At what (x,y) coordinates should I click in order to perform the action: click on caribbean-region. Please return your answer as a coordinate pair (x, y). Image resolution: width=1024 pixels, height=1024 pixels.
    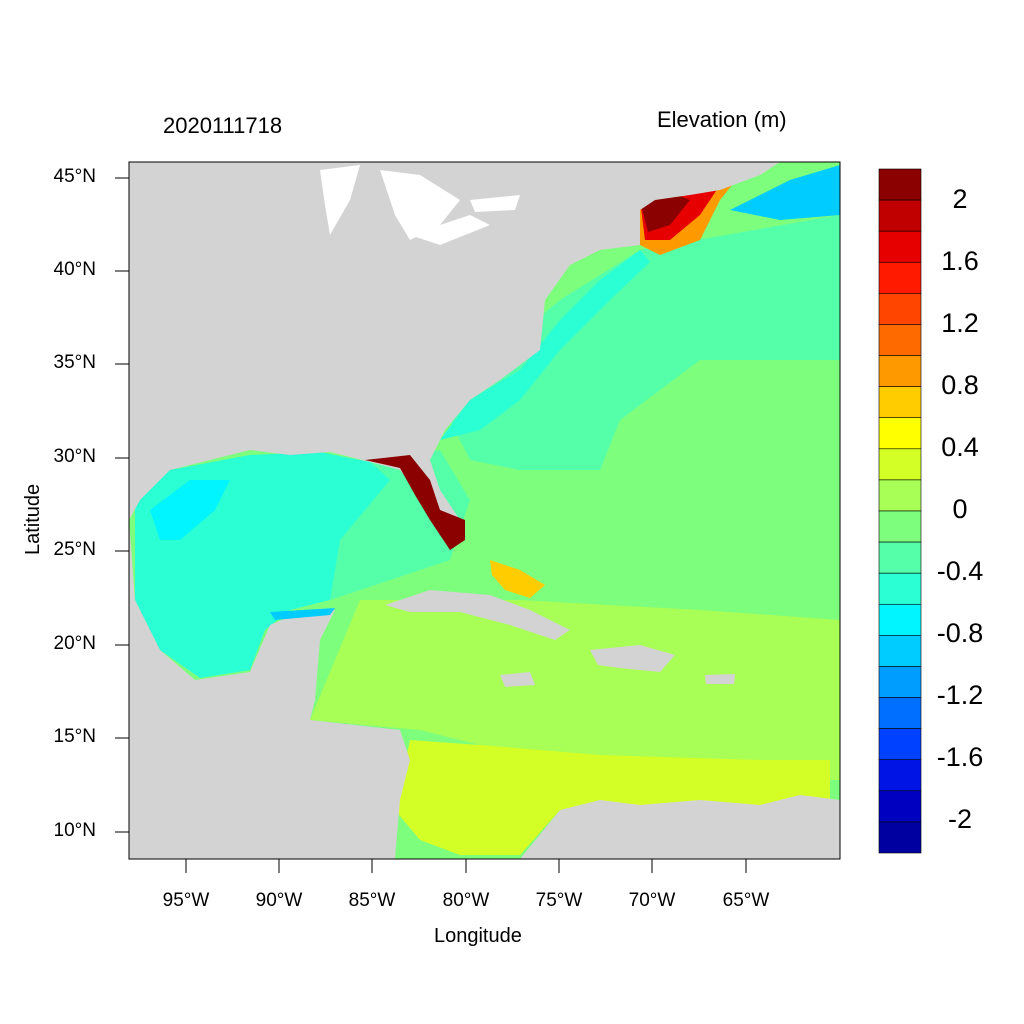
    Looking at the image, I should click on (575, 690).